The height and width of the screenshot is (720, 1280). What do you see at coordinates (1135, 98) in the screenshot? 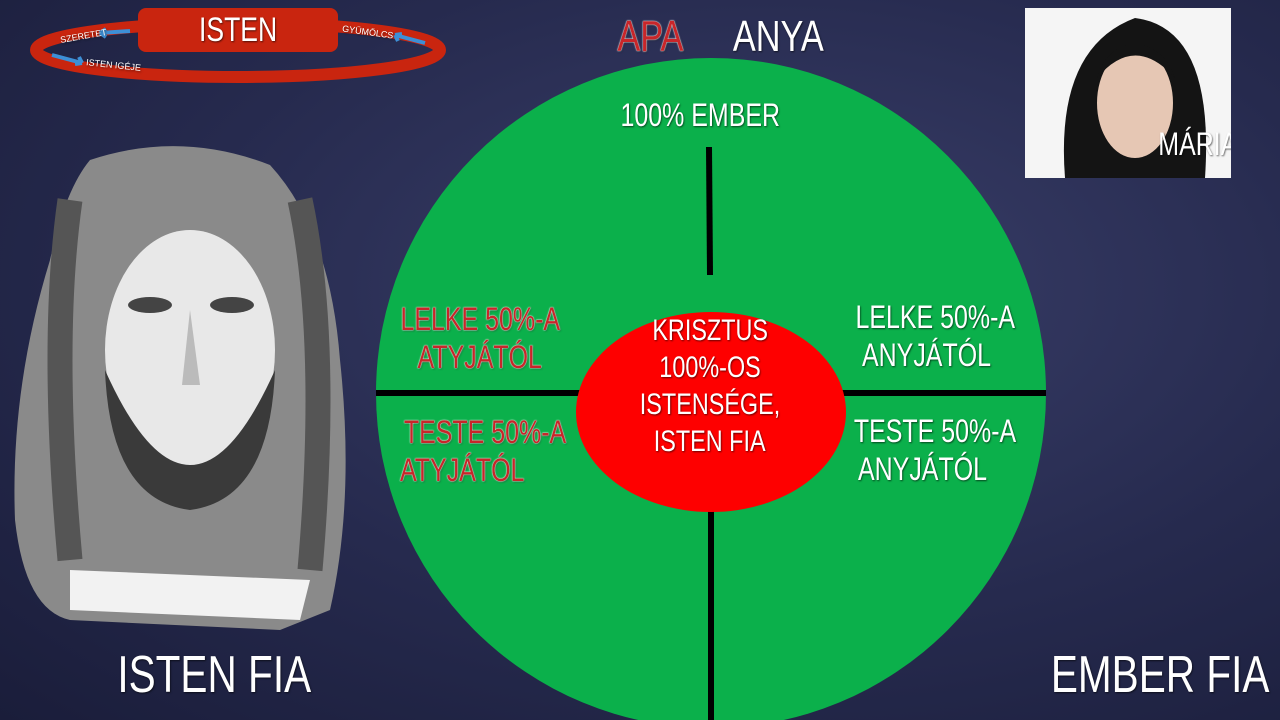
I see `mary-portrait-image` at bounding box center [1135, 98].